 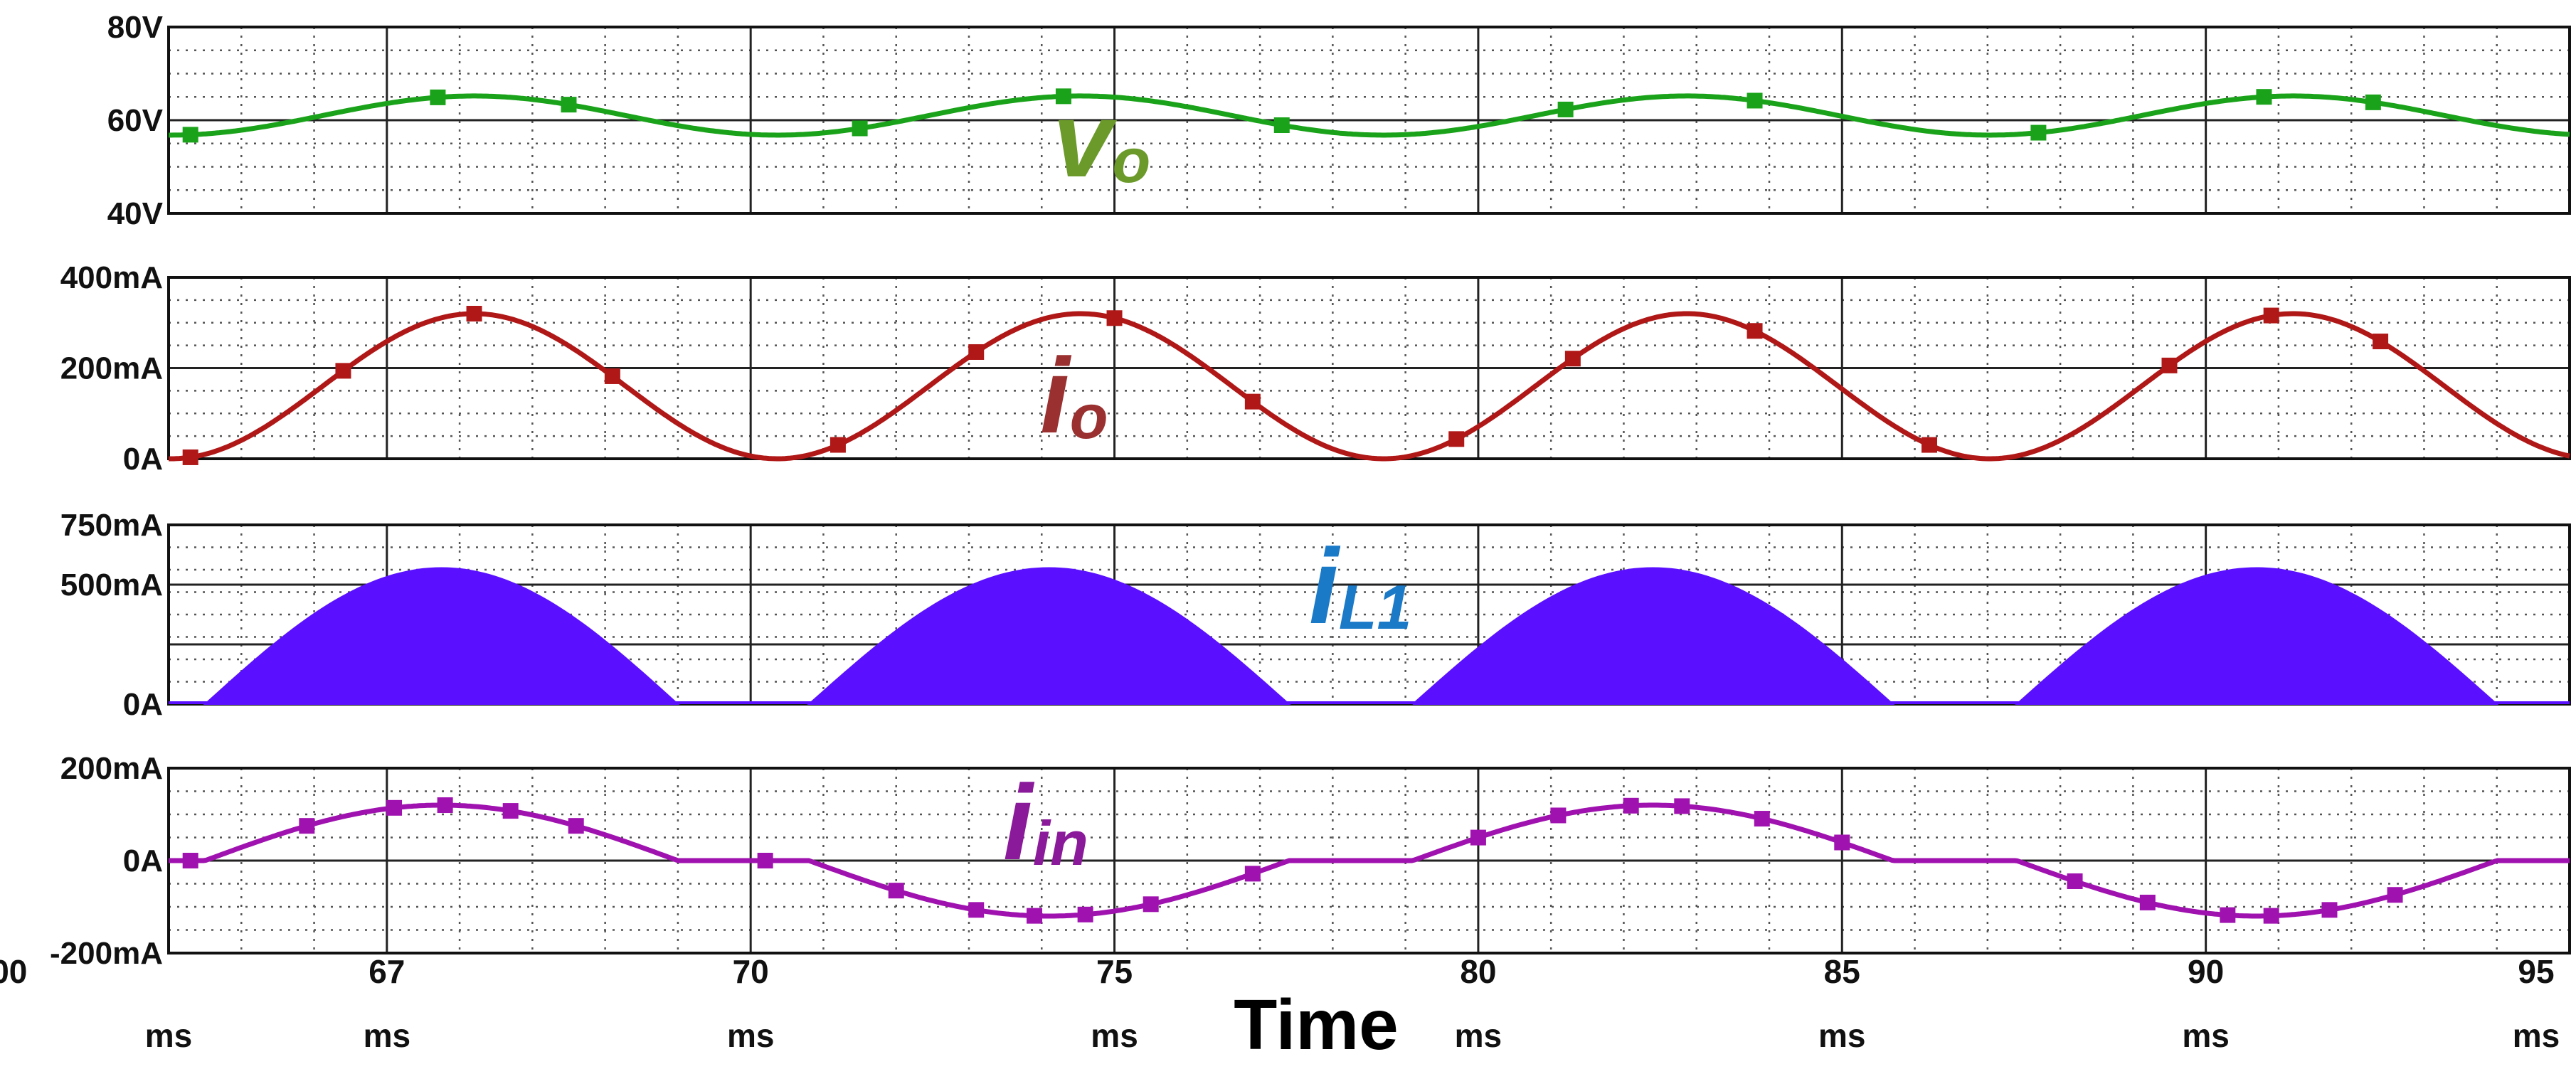 What do you see at coordinates (1479, 1035) in the screenshot?
I see `x-unit-85: ms` at bounding box center [1479, 1035].